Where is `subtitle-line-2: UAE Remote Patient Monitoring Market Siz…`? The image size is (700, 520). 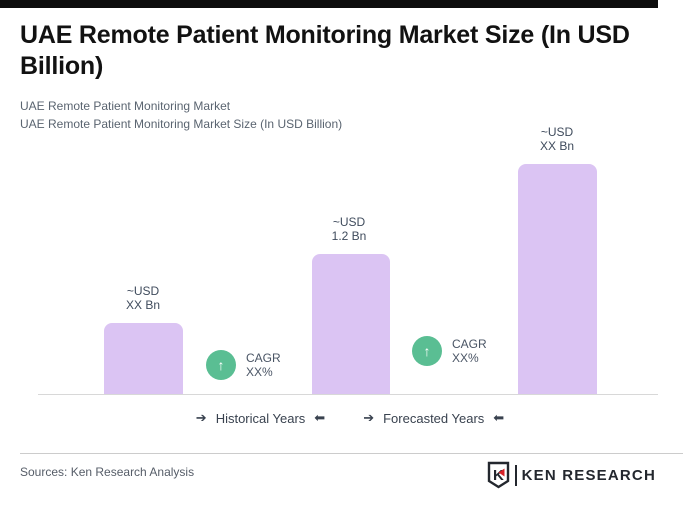 subtitle-line-2: UAE Remote Patient Monitoring Market Siz… is located at coordinates (181, 124).